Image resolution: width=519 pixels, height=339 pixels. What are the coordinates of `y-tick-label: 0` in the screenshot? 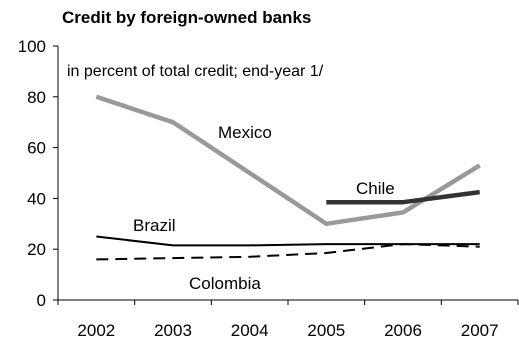 It's located at (41, 300).